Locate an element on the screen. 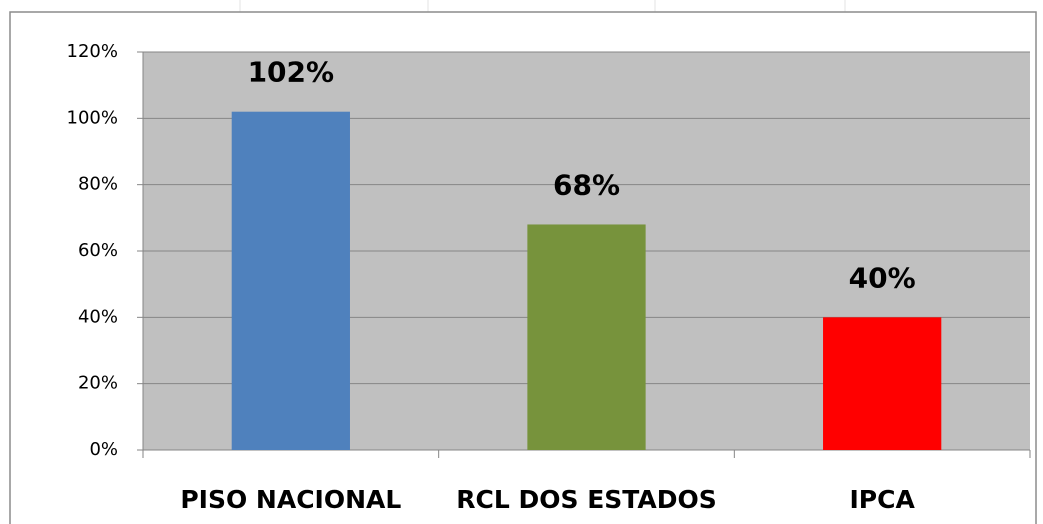 This screenshot has height=524, width=1043. y-tick-label: 100% is located at coordinates (92, 117).